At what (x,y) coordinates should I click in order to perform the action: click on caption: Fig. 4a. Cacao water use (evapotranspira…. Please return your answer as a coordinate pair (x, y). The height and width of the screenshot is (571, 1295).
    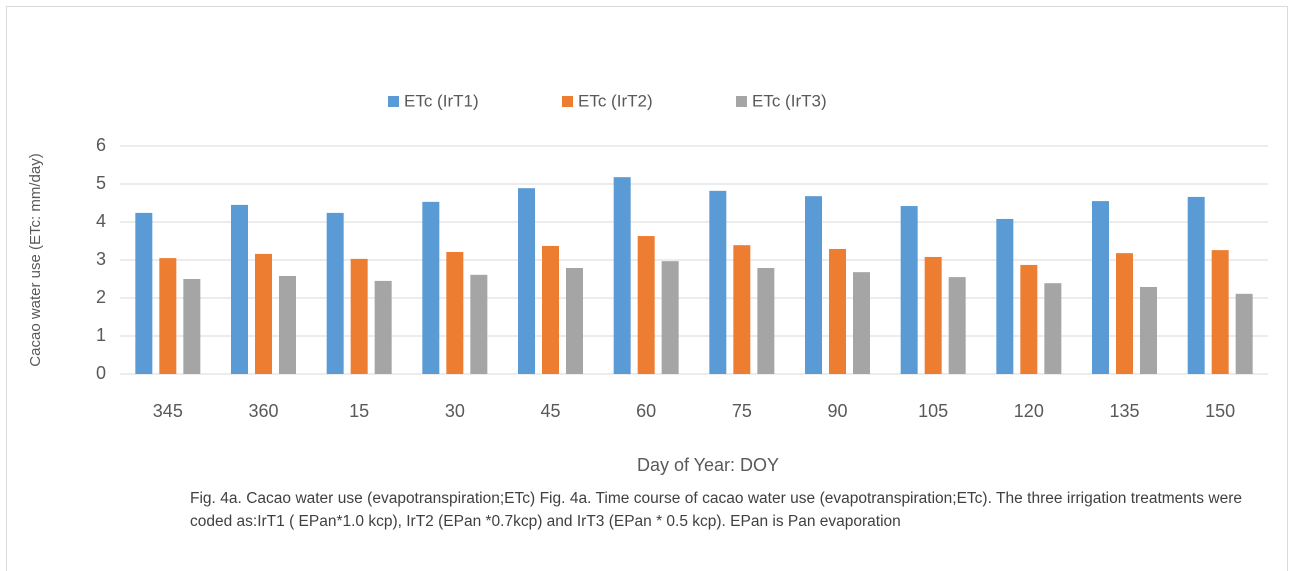
    Looking at the image, I should click on (716, 510).